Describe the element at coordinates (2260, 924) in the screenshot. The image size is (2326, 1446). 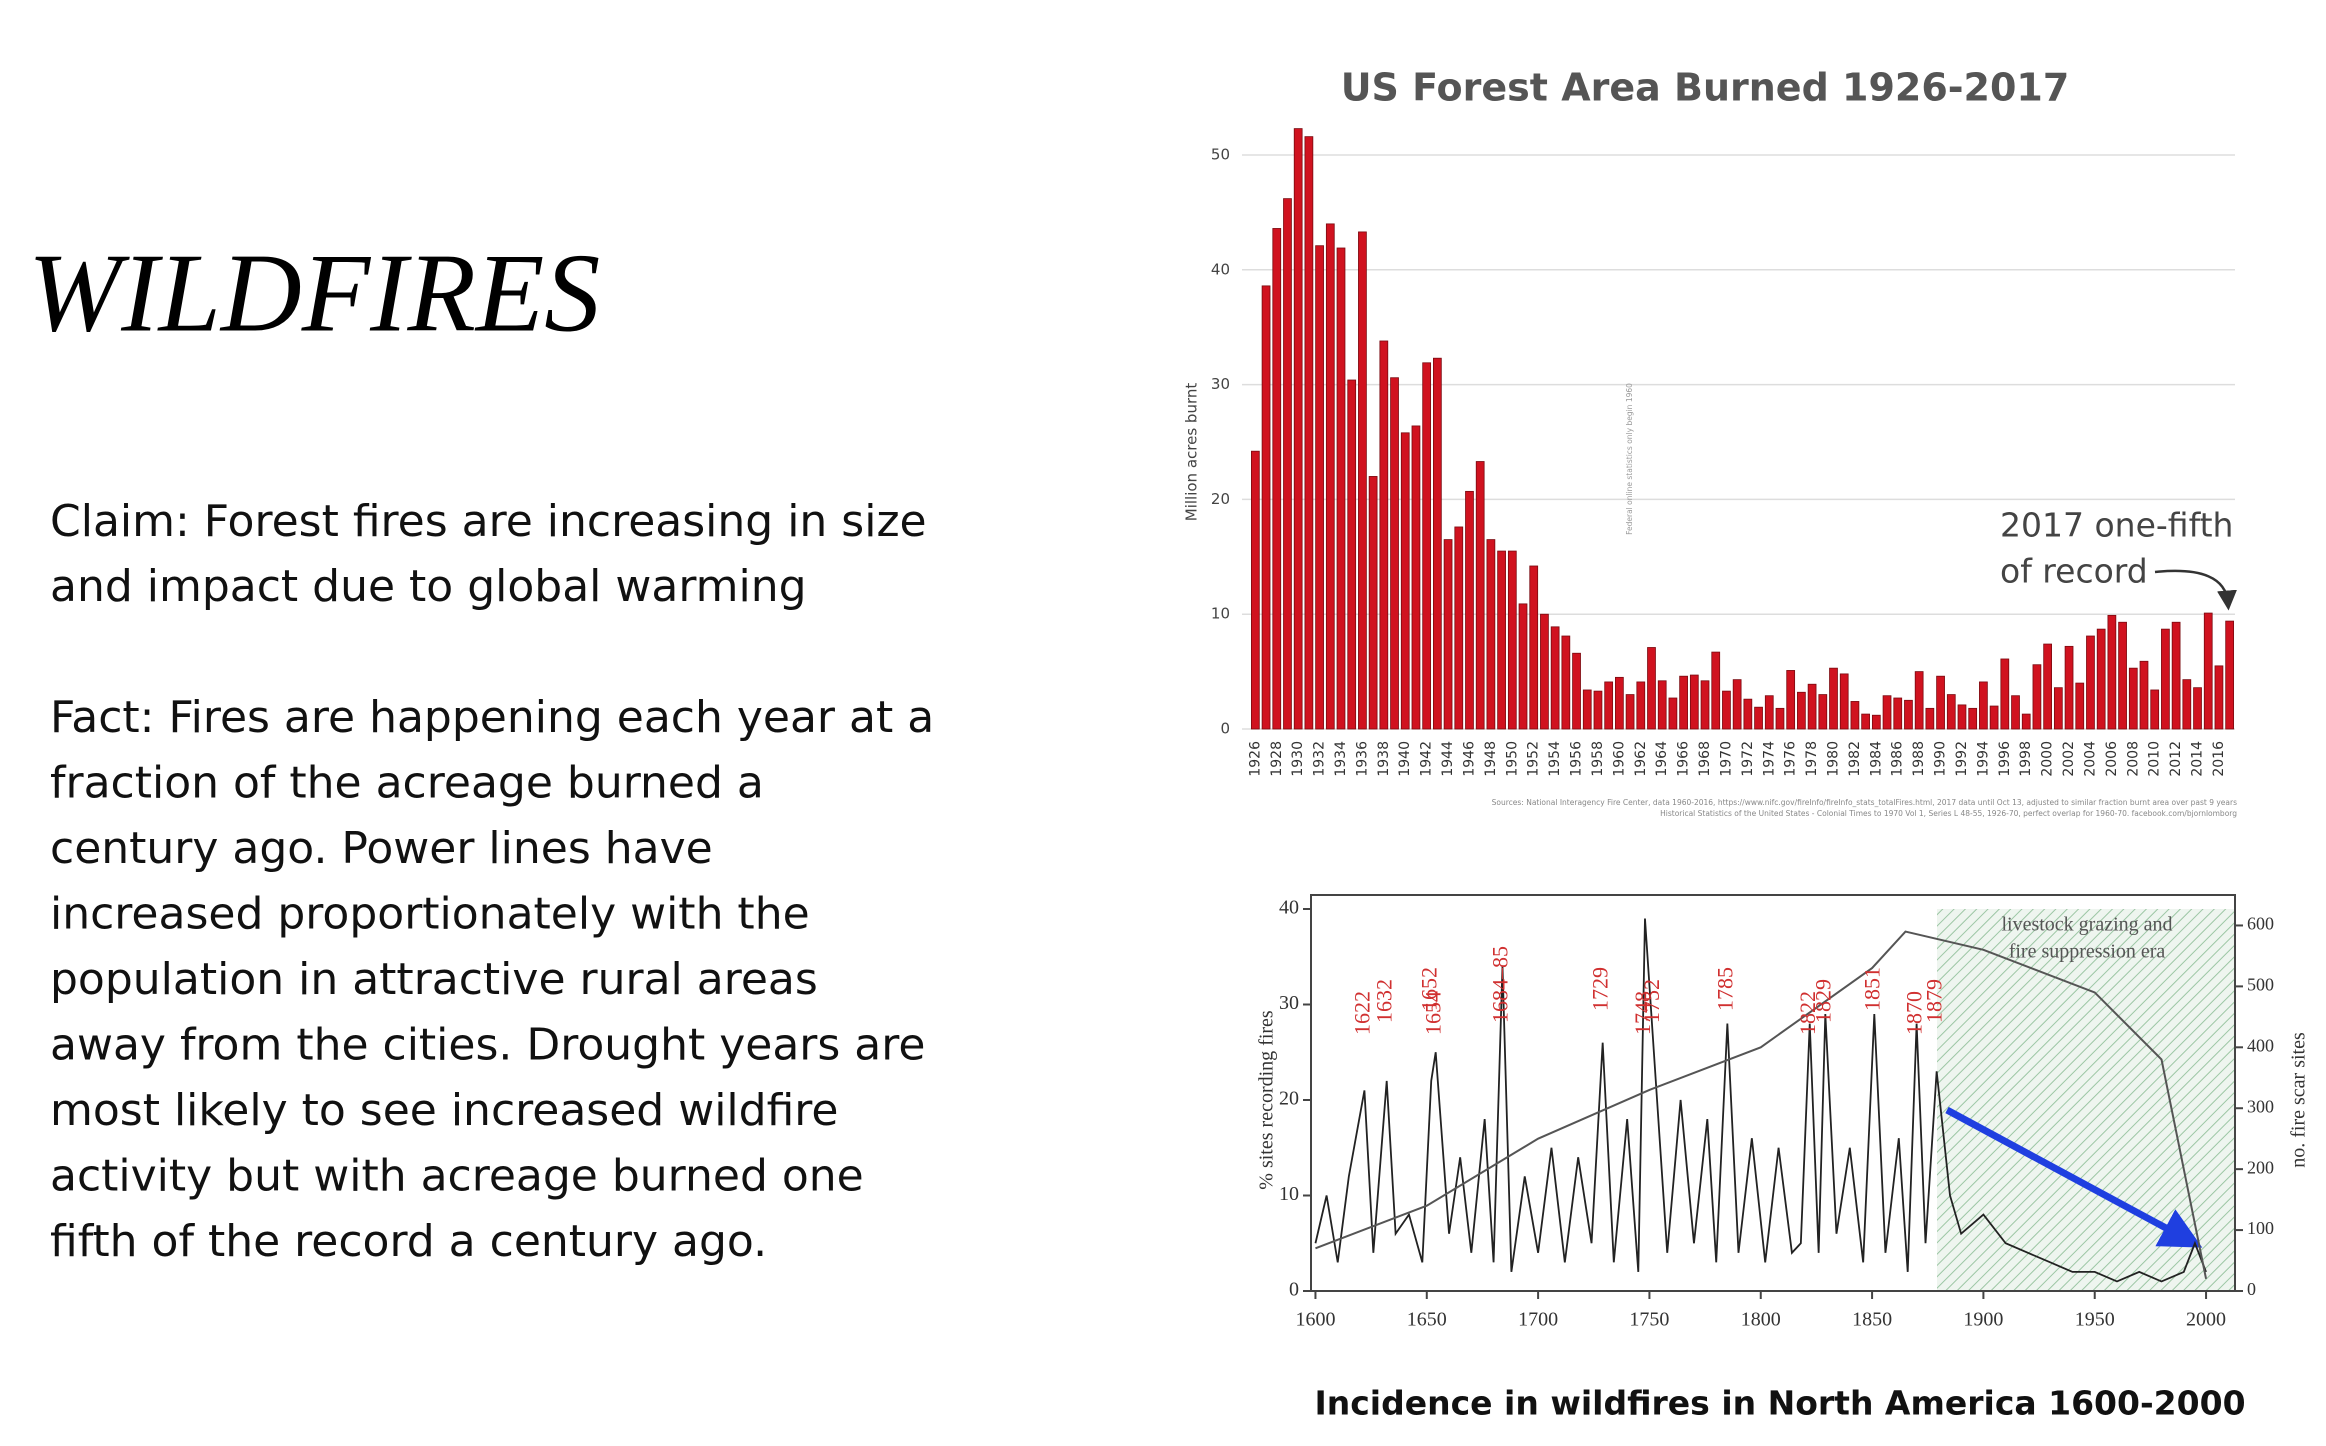
I see `y2-tick-label: 600` at that location.